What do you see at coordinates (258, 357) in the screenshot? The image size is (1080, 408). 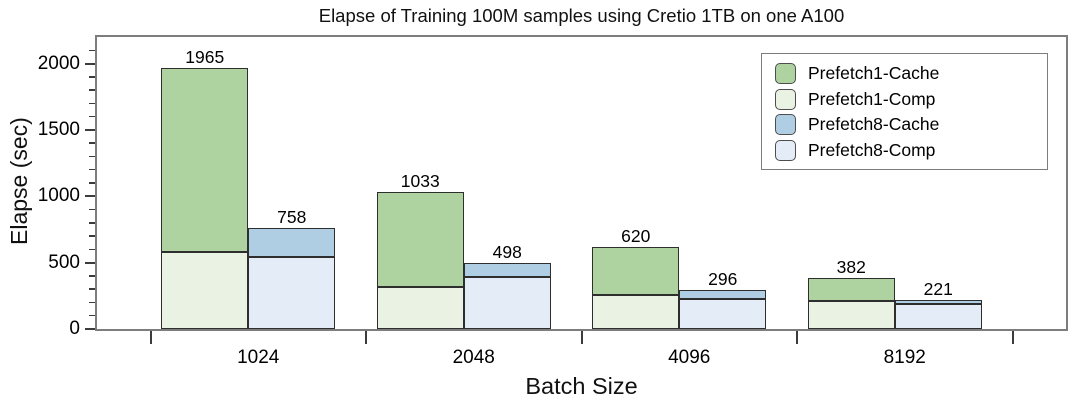 I see `x-category-label: 1024` at bounding box center [258, 357].